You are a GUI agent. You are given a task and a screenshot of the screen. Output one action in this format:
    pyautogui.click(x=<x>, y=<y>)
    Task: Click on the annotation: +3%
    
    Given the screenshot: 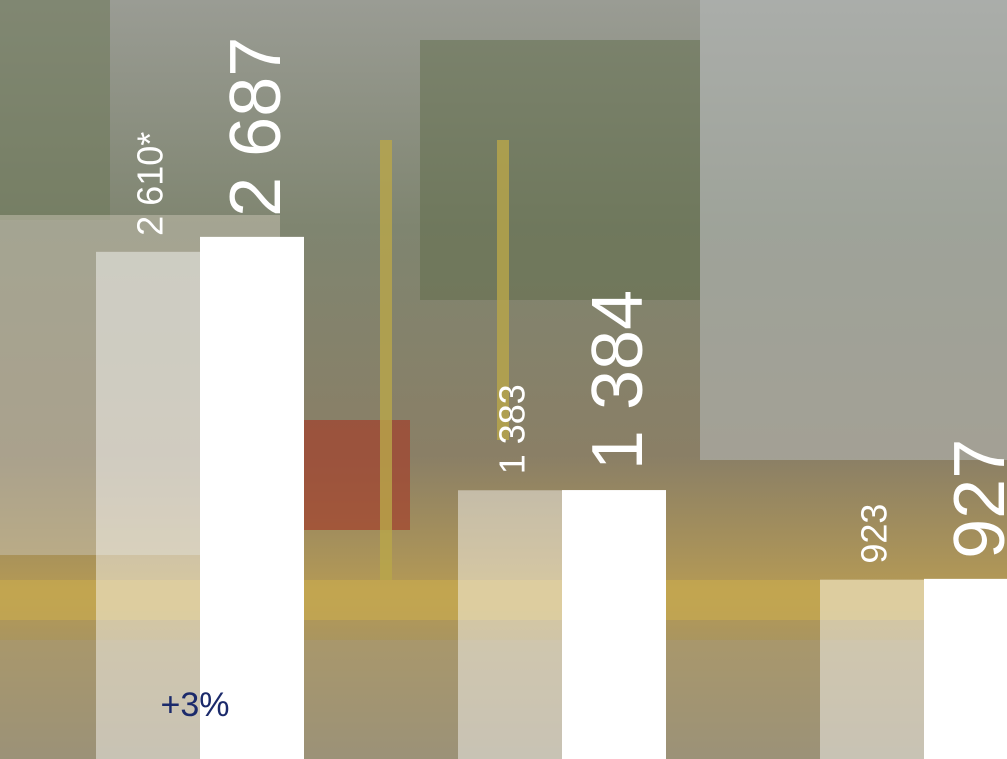 What is the action you would take?
    pyautogui.click(x=195, y=705)
    